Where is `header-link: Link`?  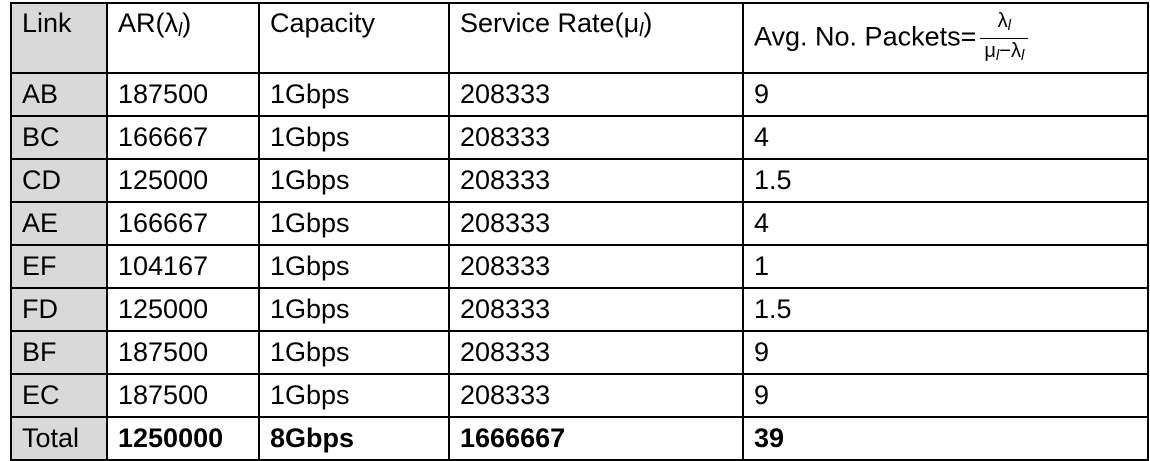
header-link: Link is located at coordinates (59, 38).